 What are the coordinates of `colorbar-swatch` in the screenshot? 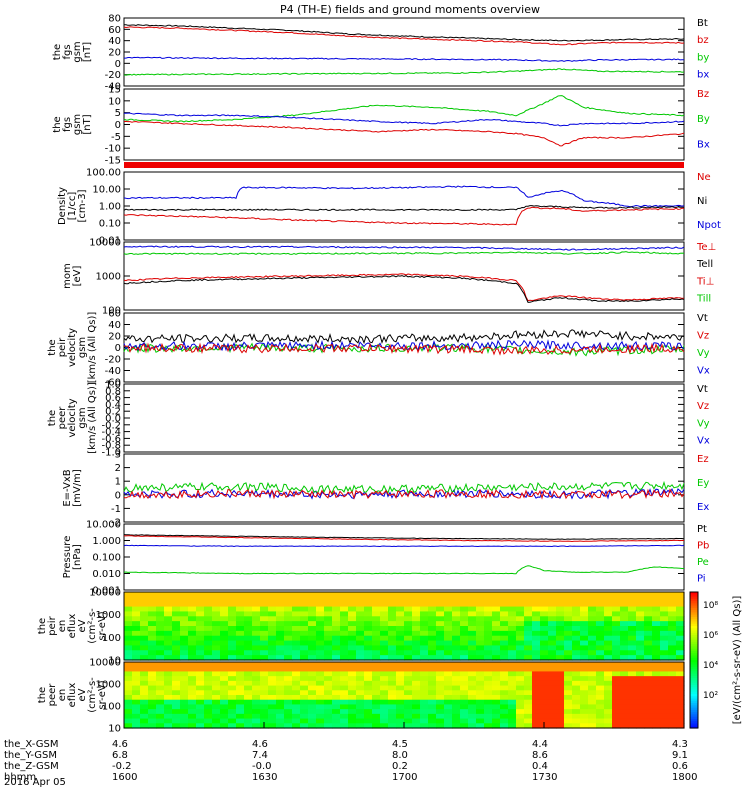 It's located at (694, 652).